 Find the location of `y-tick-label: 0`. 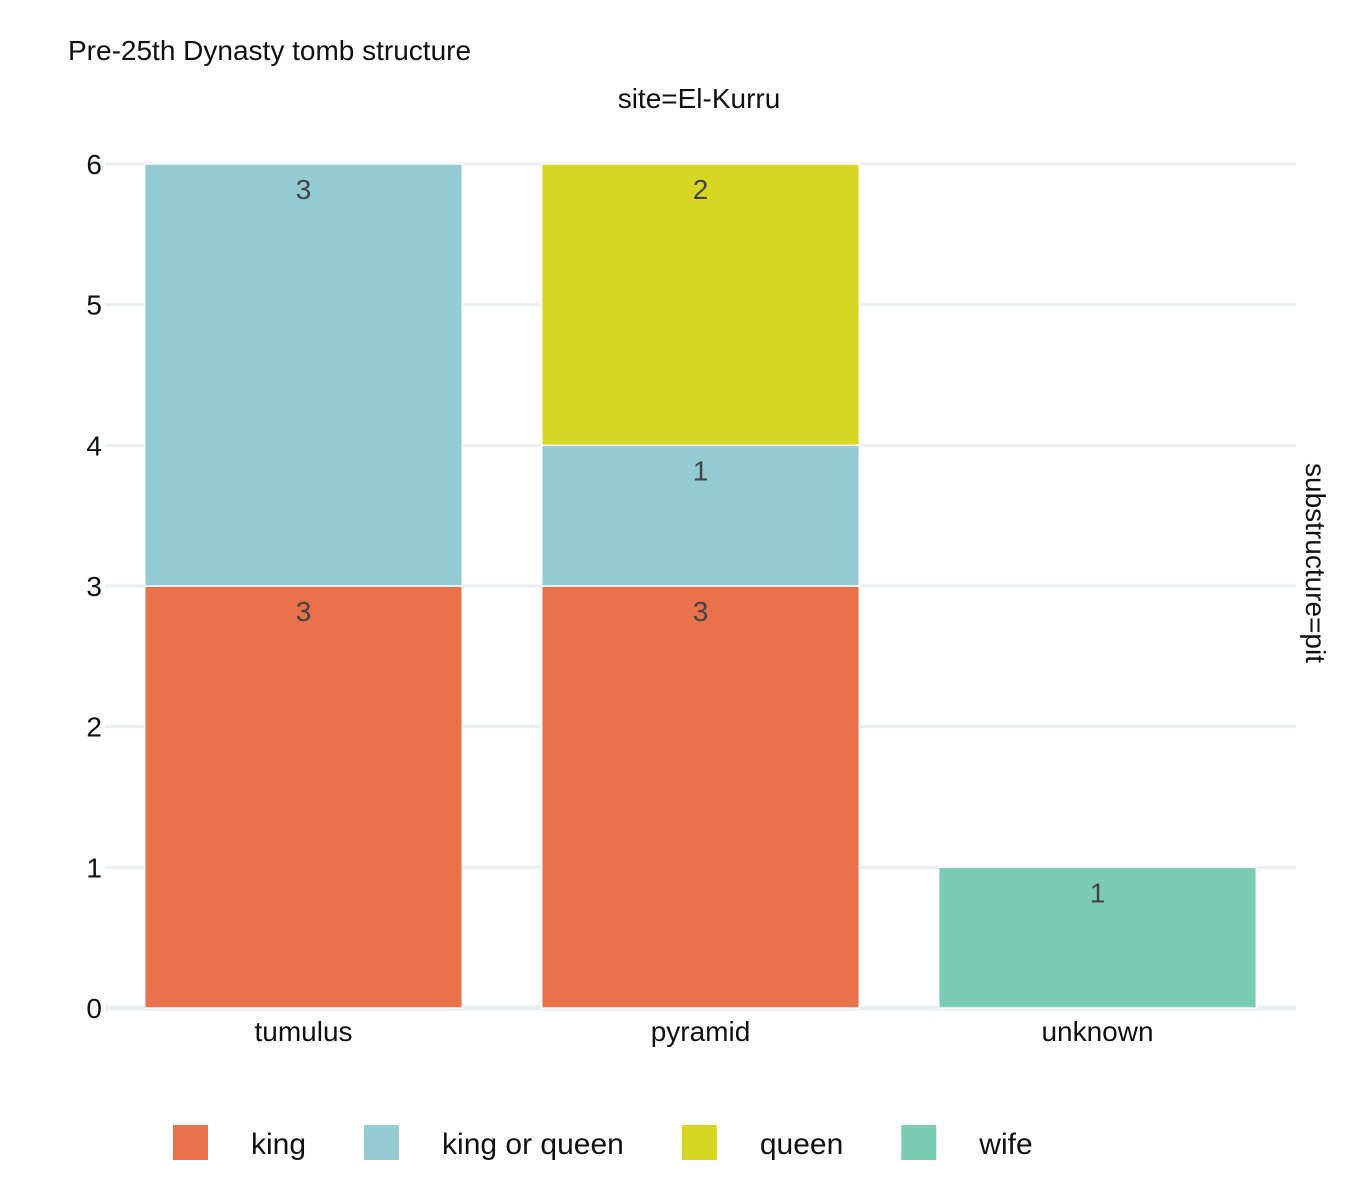

y-tick-label: 0 is located at coordinates (94, 1008).